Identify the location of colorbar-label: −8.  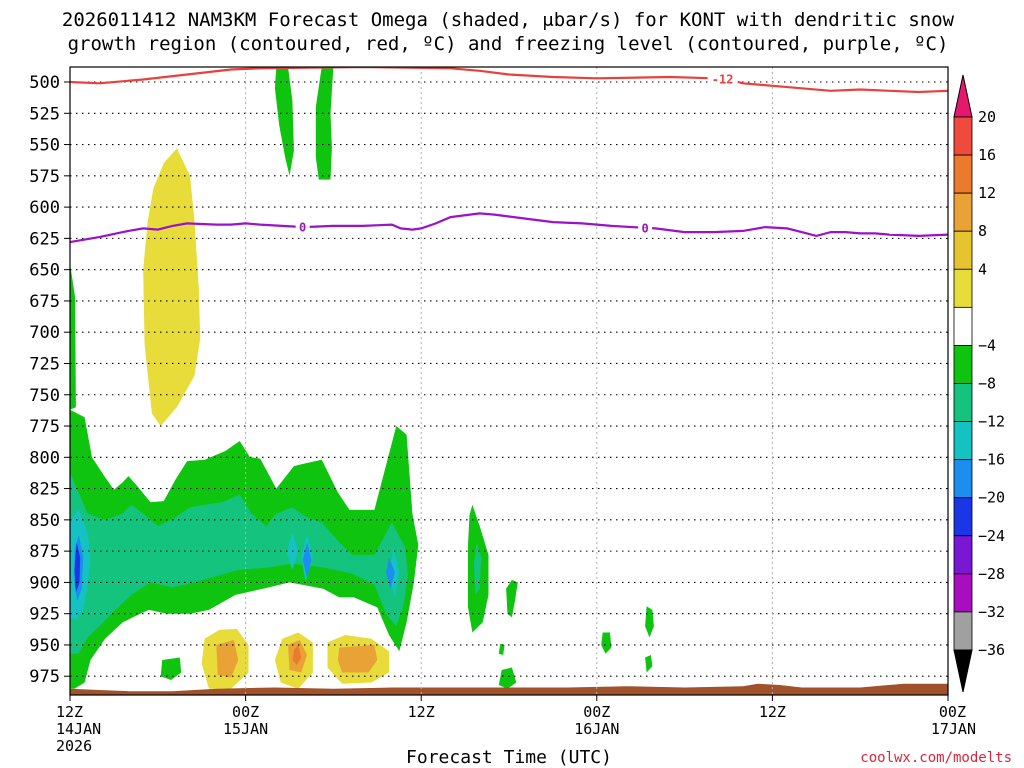
(987, 384).